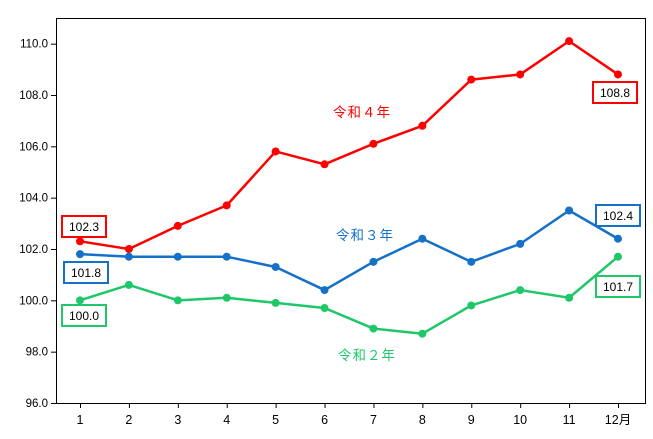  Describe the element at coordinates (226, 420) in the screenshot. I see `x-axis-tick-label: 4` at that location.